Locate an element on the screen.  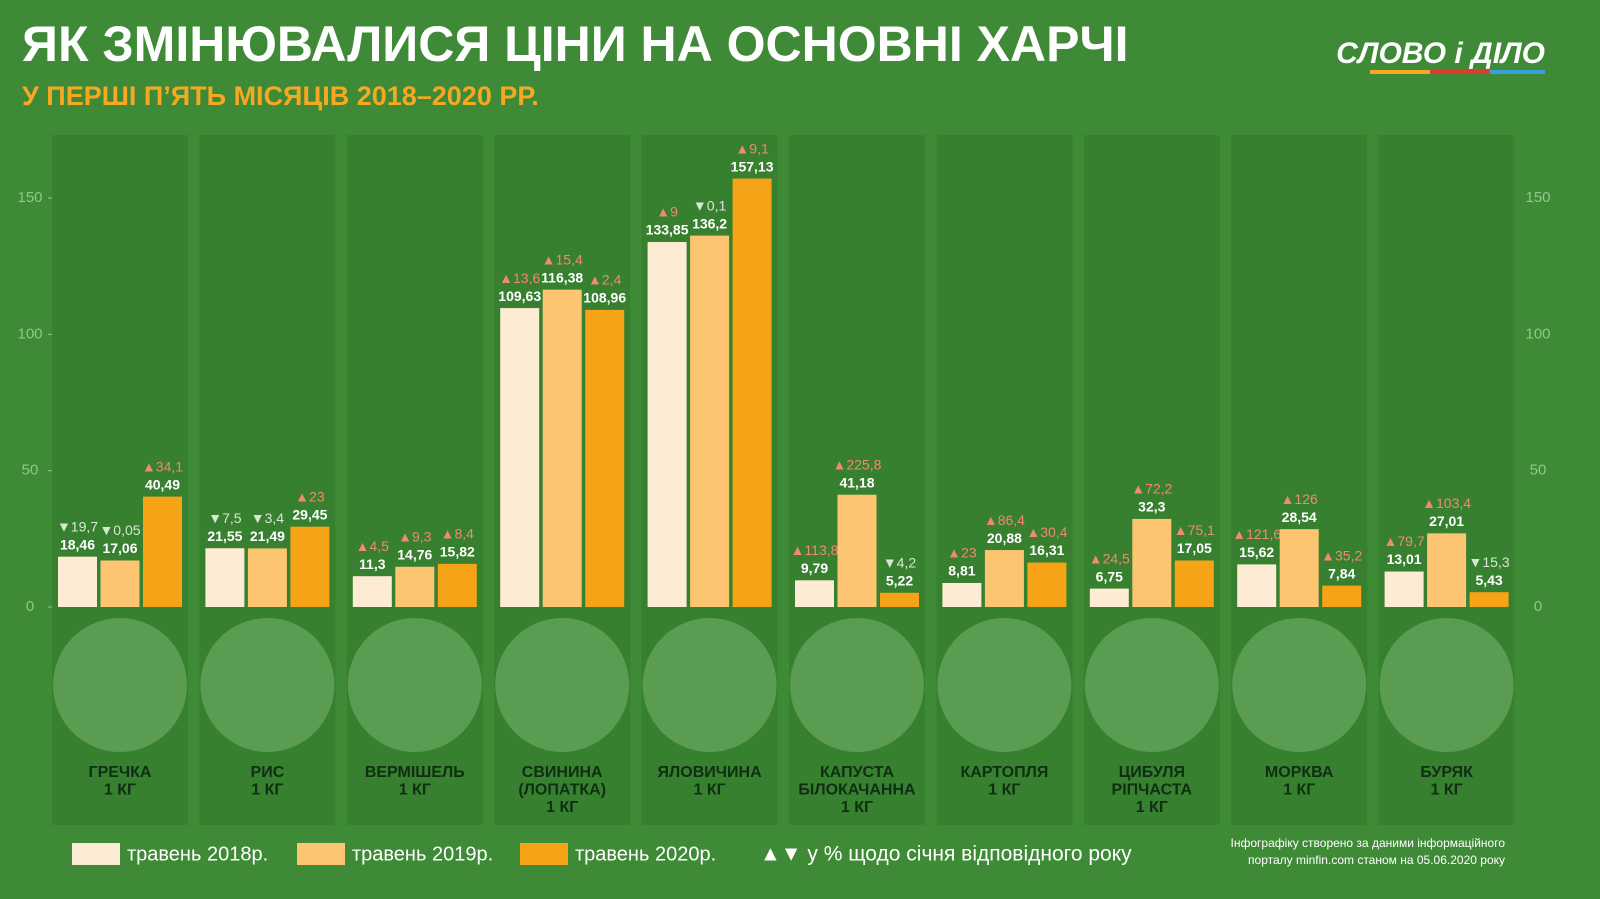
value-label: 109,63 is located at coordinates (519, 296).